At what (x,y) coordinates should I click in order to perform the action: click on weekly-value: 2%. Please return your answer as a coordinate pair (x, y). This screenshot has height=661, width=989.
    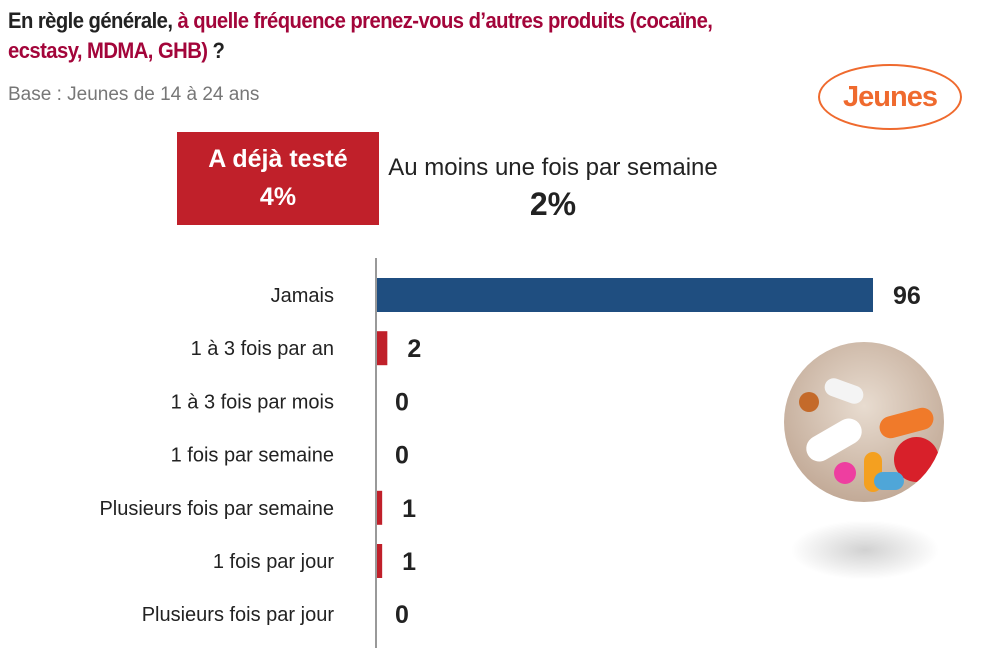
    Looking at the image, I should click on (553, 204).